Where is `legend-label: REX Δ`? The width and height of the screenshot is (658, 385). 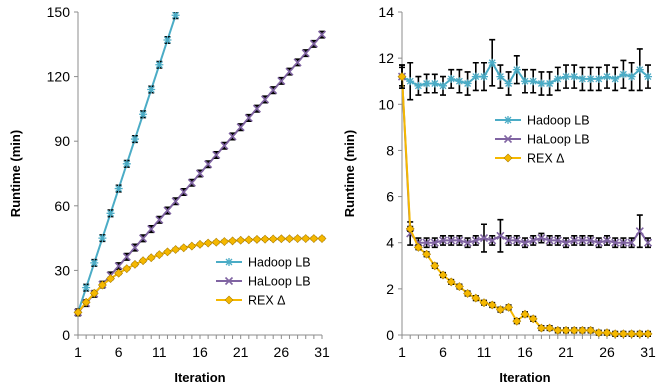 legend-label: REX Δ is located at coordinates (267, 301).